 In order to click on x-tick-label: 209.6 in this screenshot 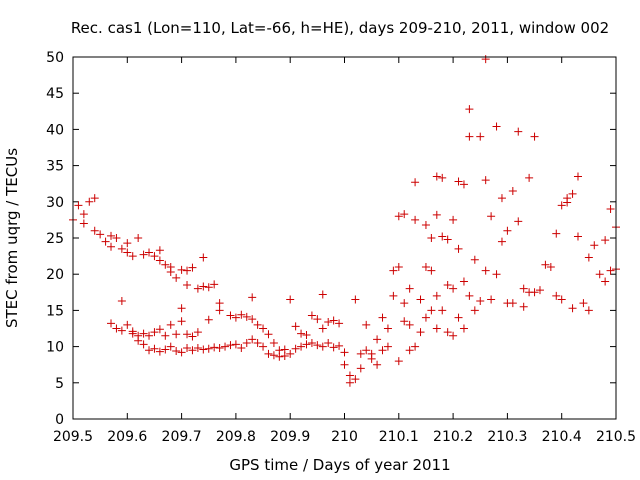, I will do `click(127, 437)`.